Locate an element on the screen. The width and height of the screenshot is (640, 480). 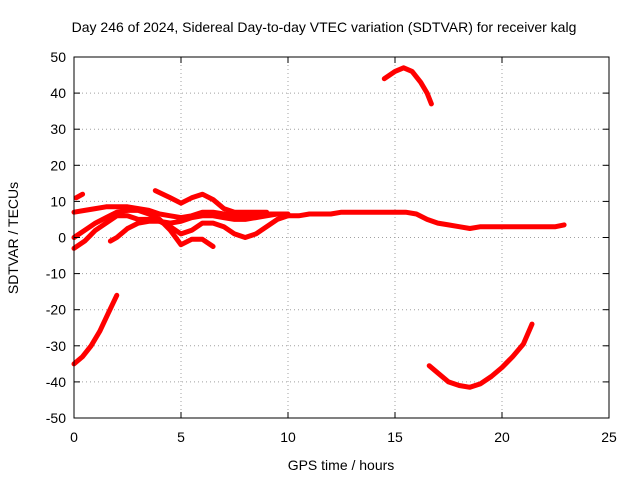
y-tick-label: -50 is located at coordinates (56, 418).